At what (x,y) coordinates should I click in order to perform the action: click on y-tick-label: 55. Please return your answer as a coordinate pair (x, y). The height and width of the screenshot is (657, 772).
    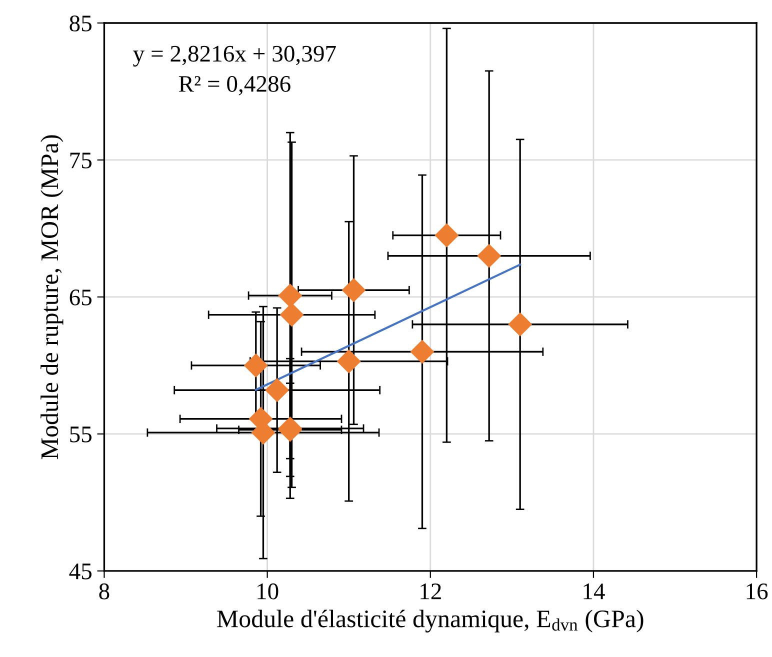
    Looking at the image, I should click on (81, 434).